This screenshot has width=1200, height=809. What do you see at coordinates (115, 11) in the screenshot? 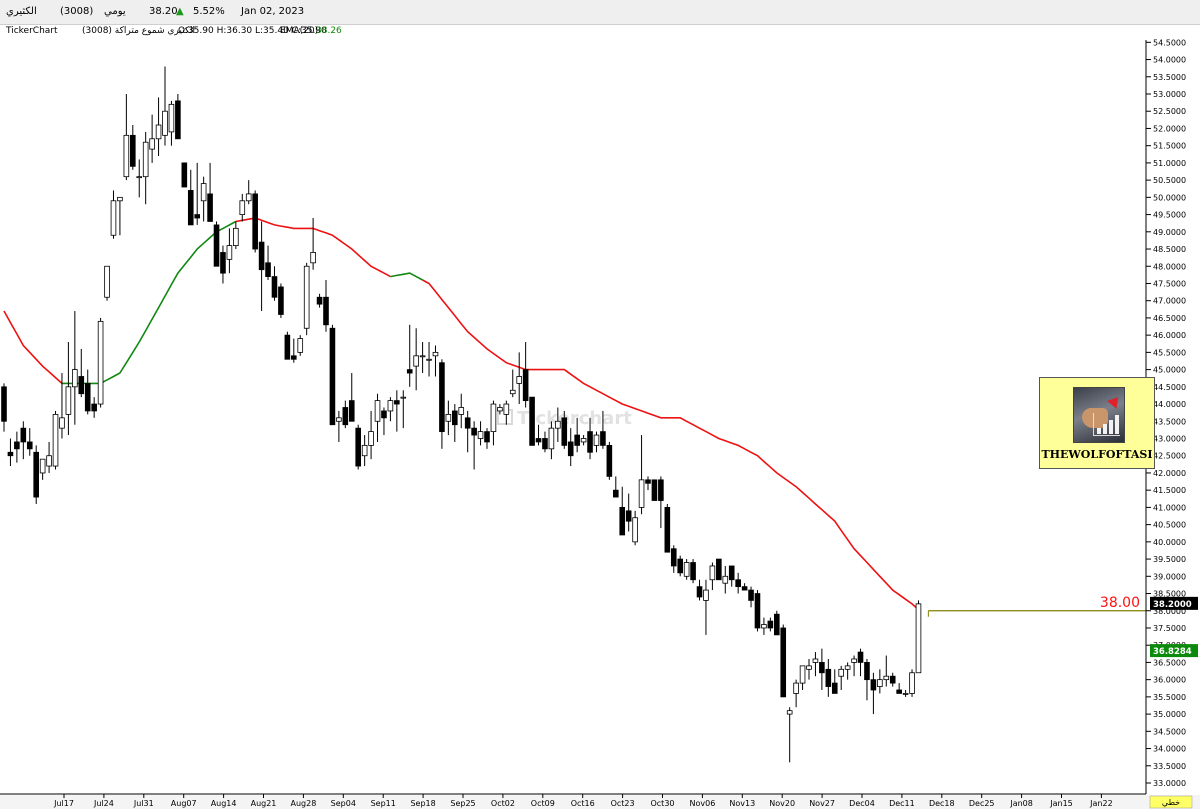
I see `period-label: يومي` at bounding box center [115, 11].